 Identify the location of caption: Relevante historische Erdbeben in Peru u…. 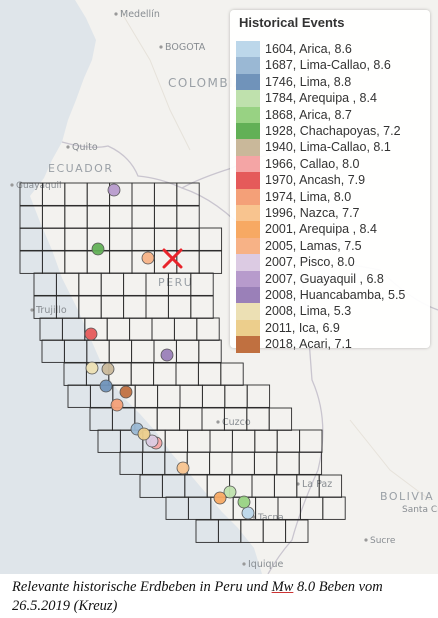
(222, 597).